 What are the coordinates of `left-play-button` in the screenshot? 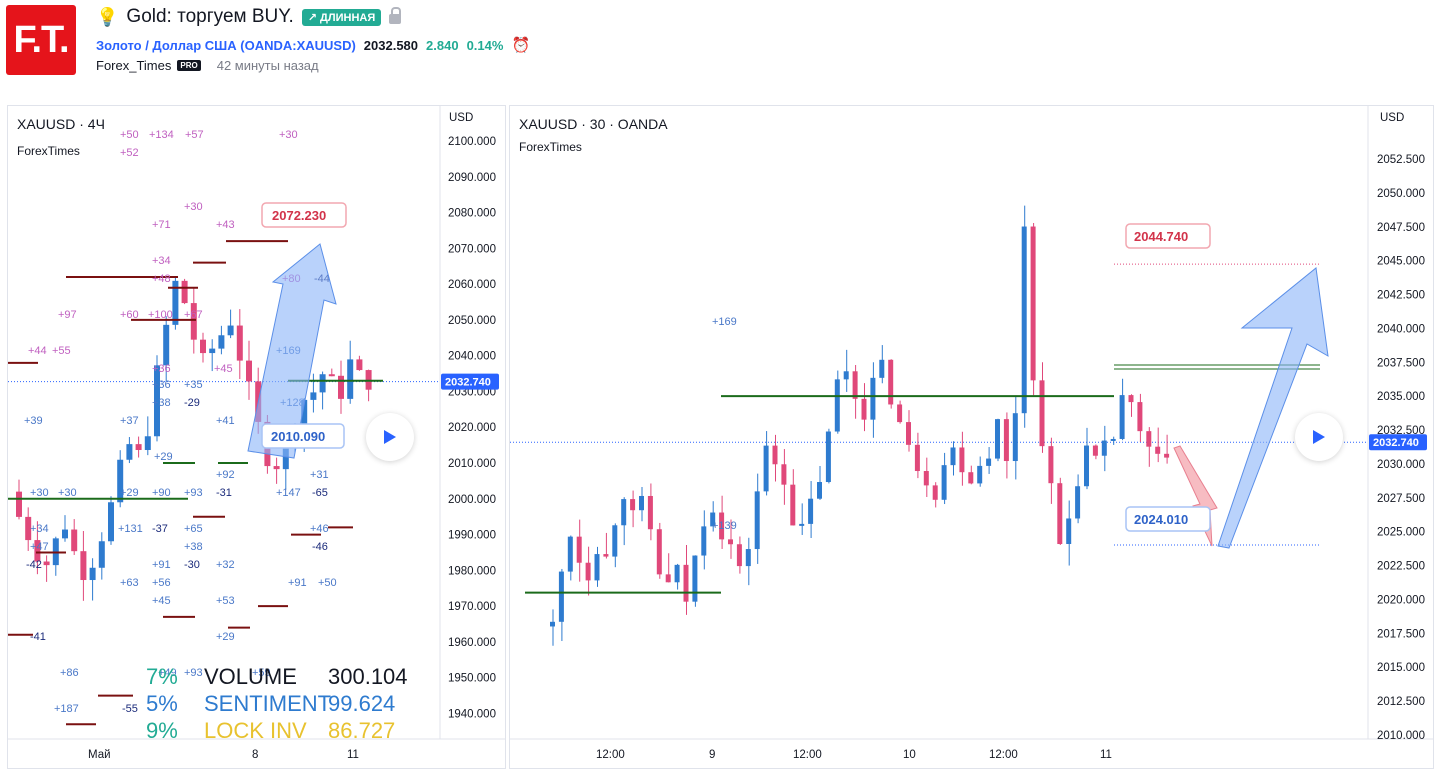 It's located at (390, 437).